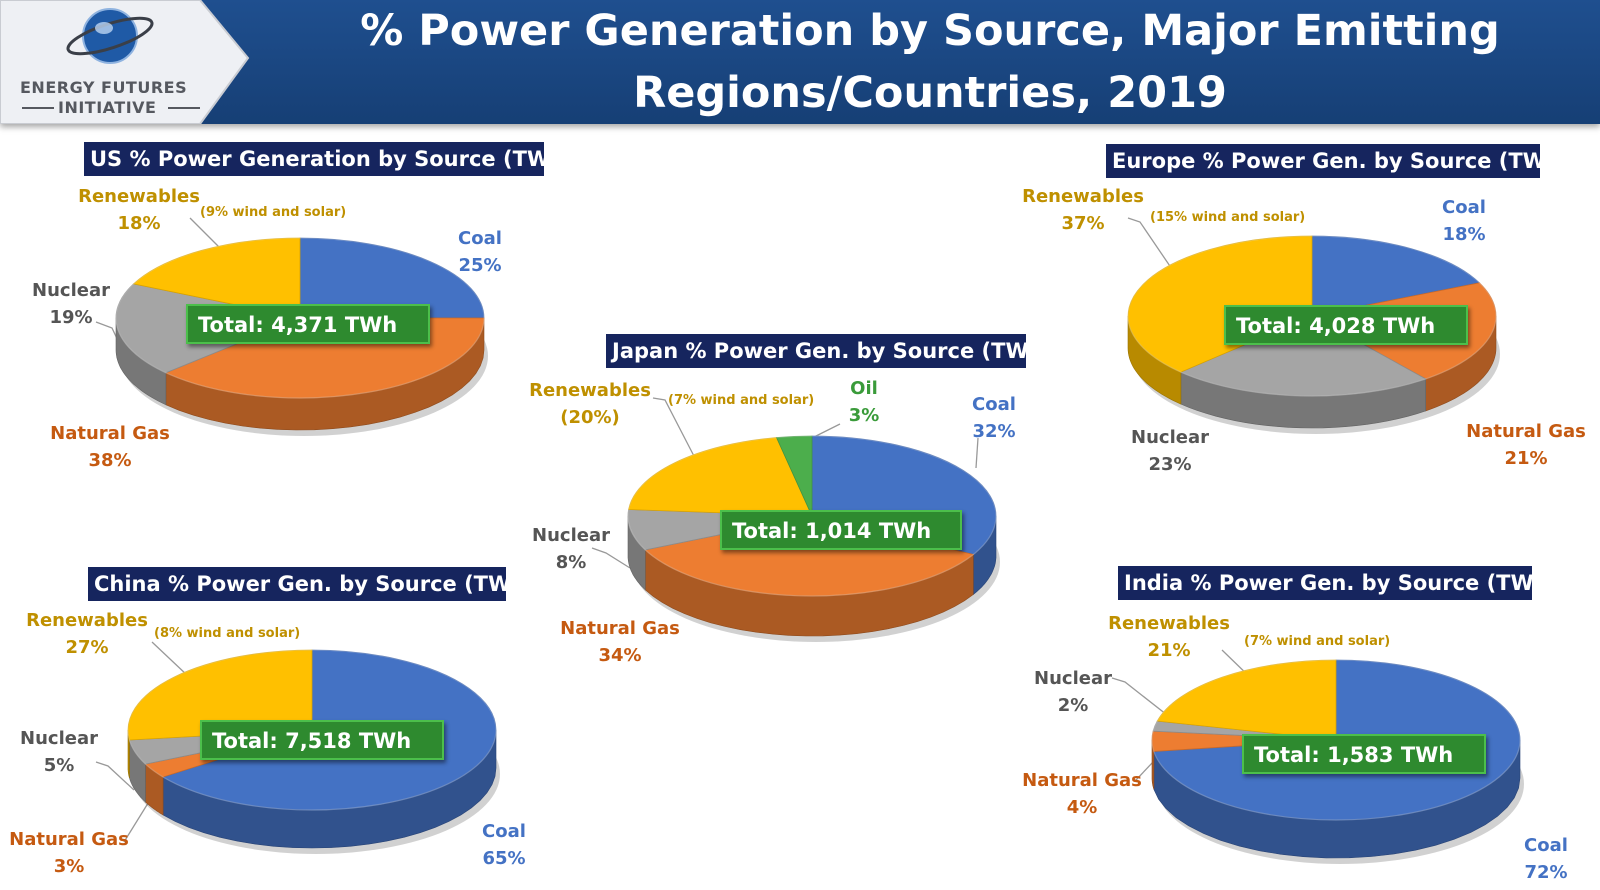 The height and width of the screenshot is (890, 1600). What do you see at coordinates (741, 400) in the screenshot?
I see `note-japan-renewables: (7% wind and solar)` at bounding box center [741, 400].